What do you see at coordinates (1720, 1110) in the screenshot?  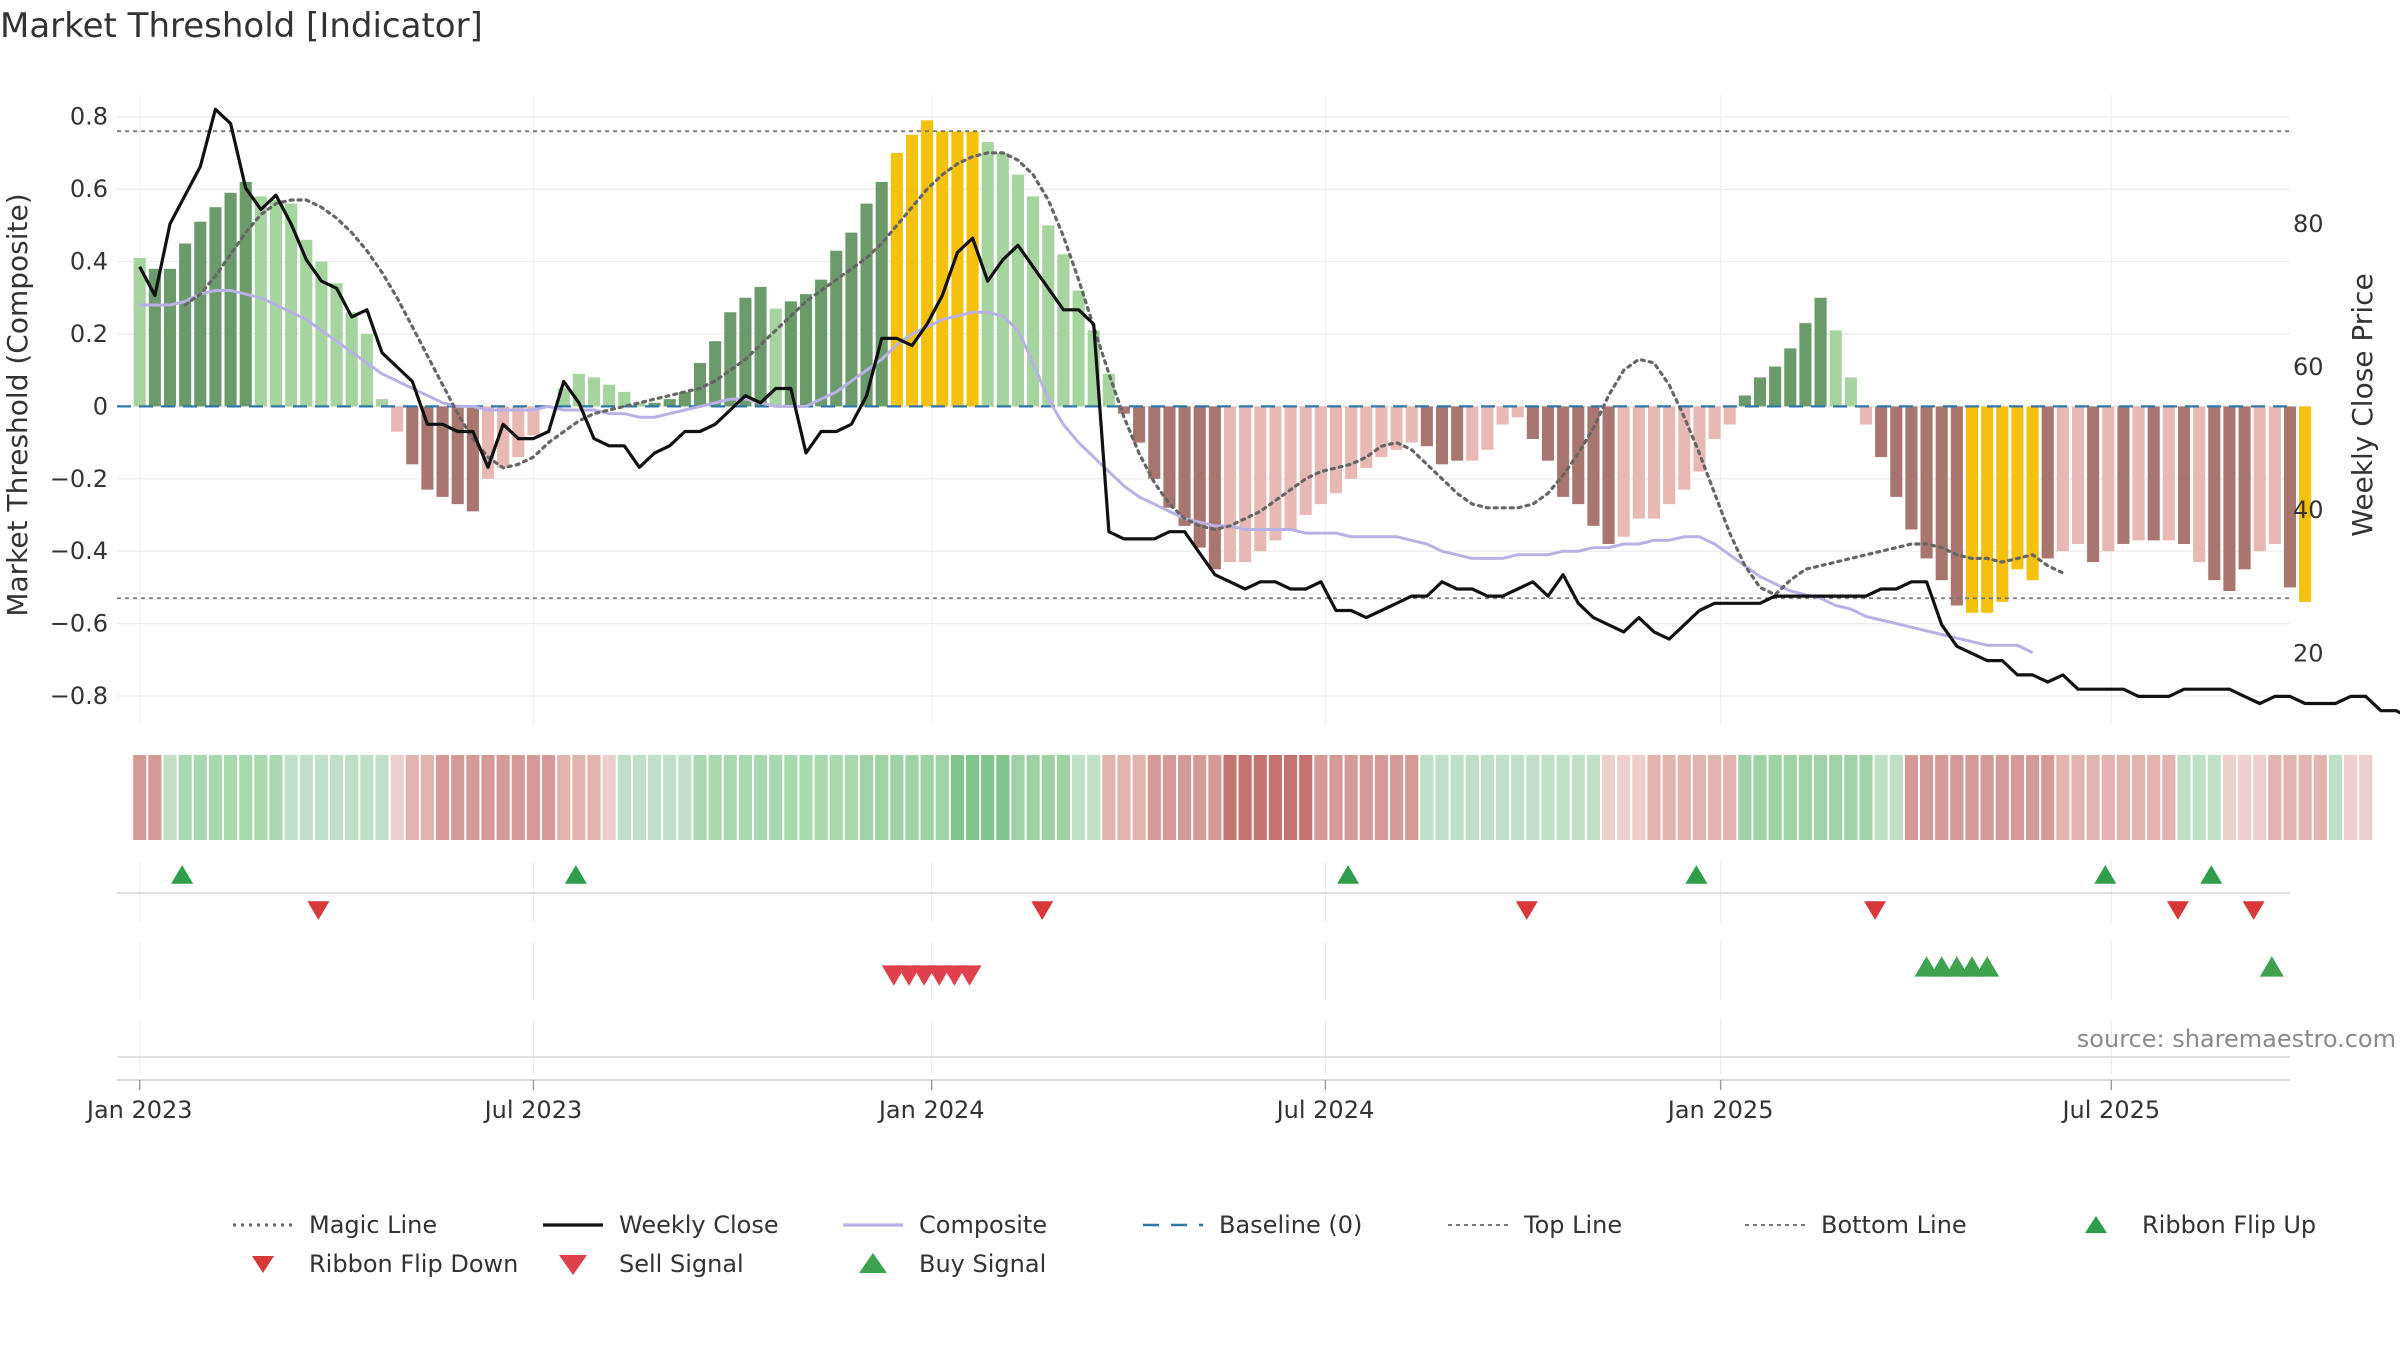 I see `x-tick-label: Jan 2025` at bounding box center [1720, 1110].